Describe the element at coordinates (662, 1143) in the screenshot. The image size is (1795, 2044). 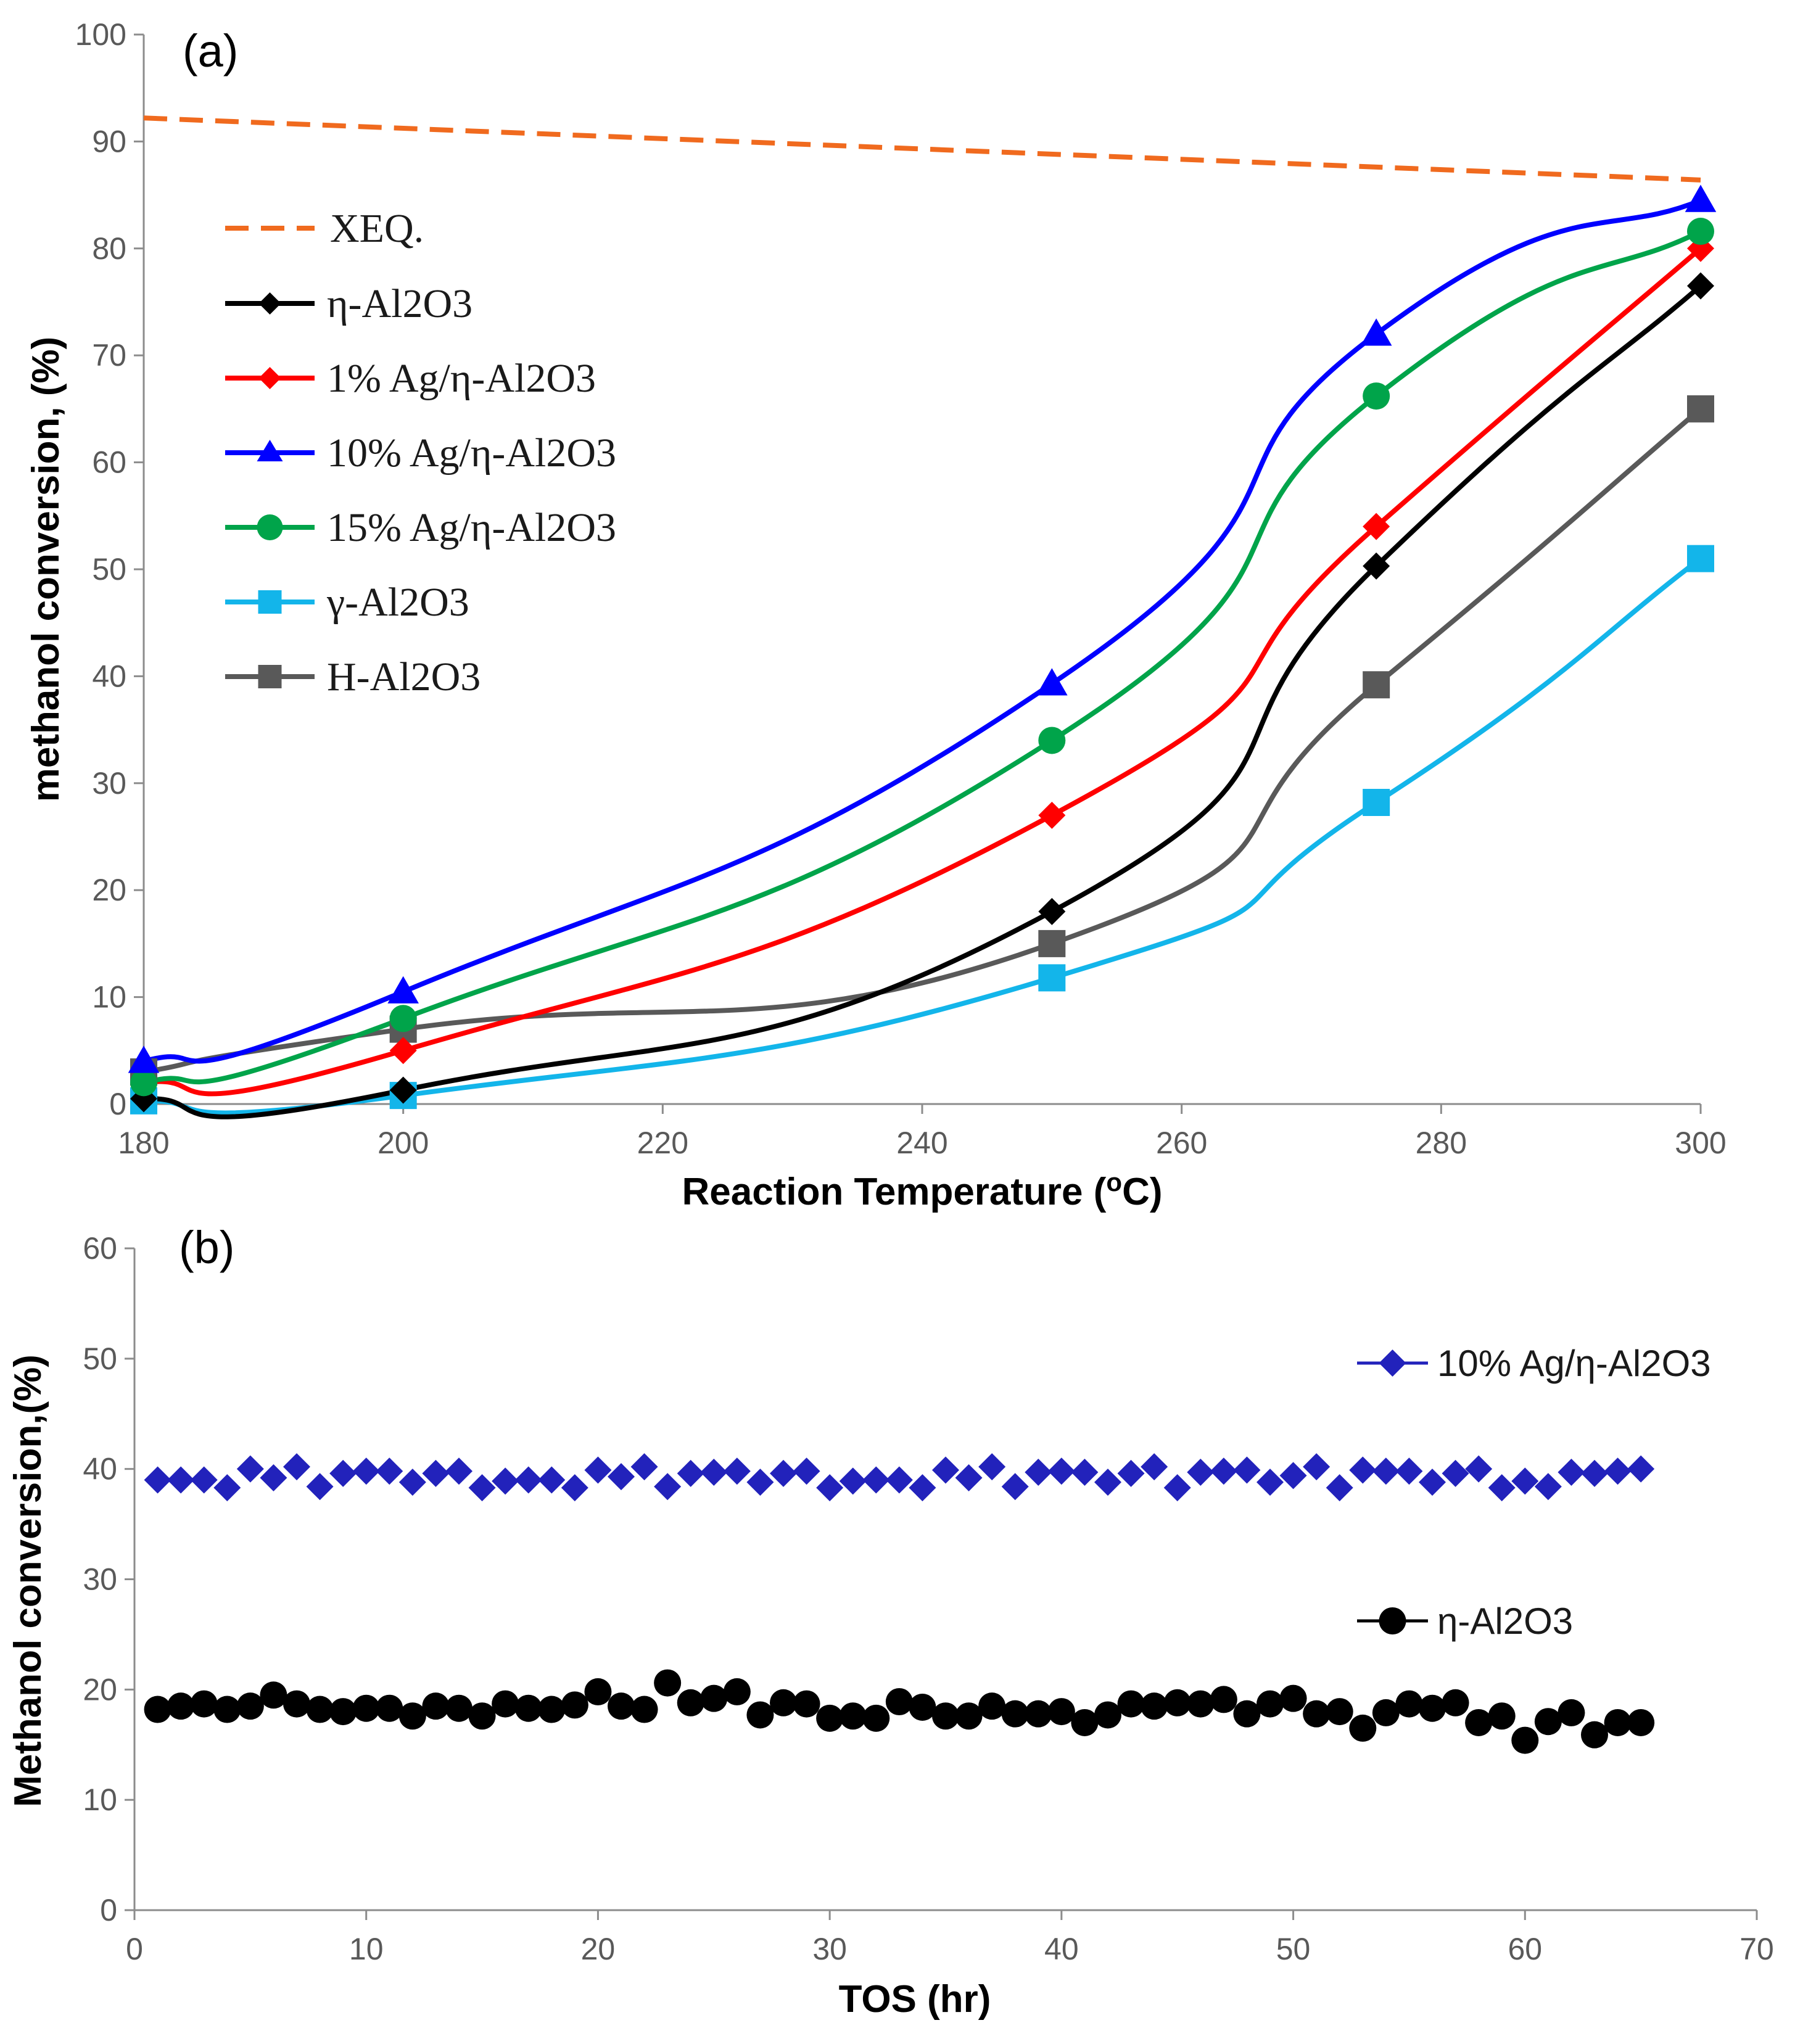
I see `panel-a-x-tick-label: 220` at that location.